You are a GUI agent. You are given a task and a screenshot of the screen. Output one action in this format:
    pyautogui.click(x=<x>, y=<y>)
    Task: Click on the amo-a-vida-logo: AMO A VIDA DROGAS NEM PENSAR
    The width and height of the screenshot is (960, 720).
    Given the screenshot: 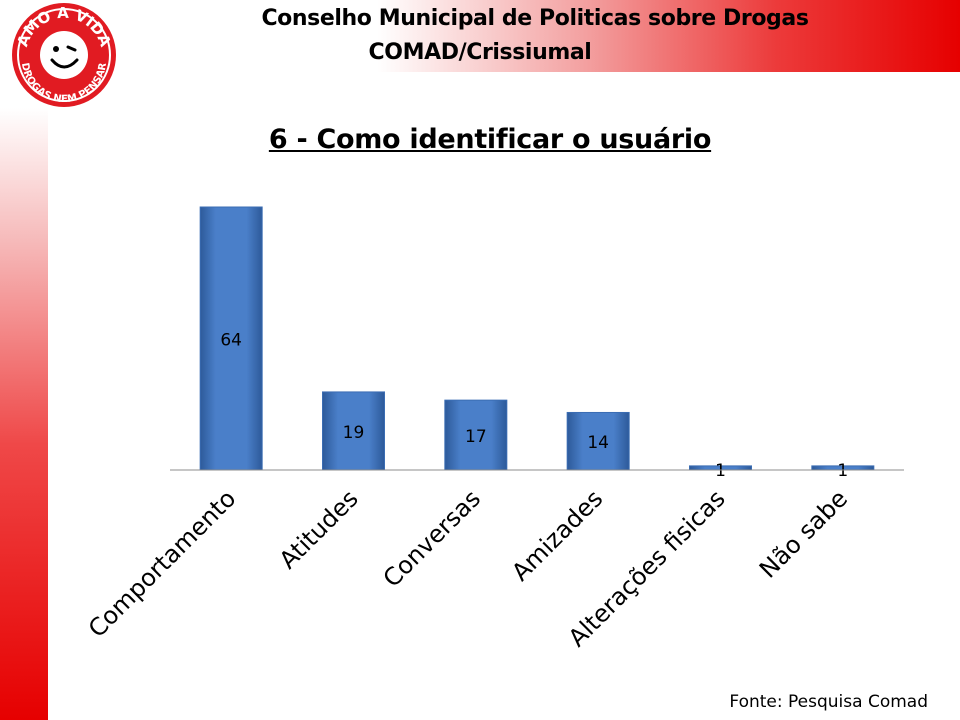 What is the action you would take?
    pyautogui.click(x=64, y=55)
    